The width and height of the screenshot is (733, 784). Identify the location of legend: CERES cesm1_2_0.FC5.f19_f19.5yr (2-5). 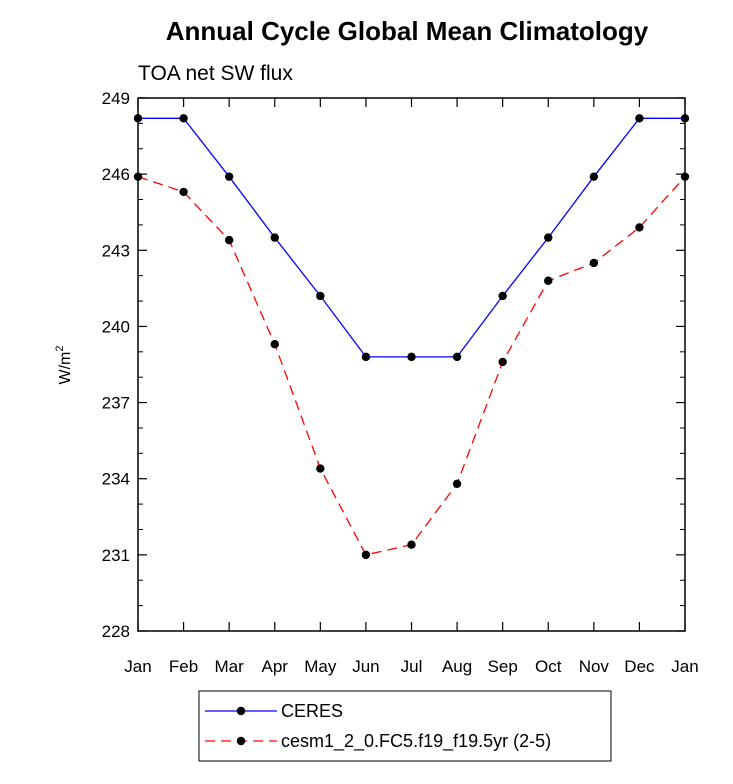
(405, 726).